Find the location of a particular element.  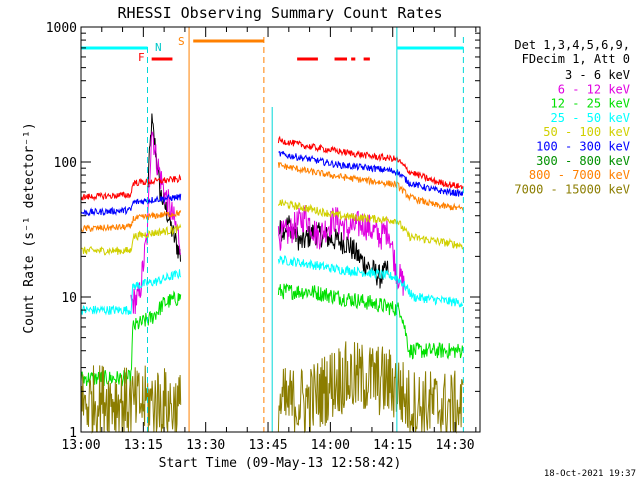

legend-entry-8: 7000 - 15000 keV is located at coordinates (572, 189).